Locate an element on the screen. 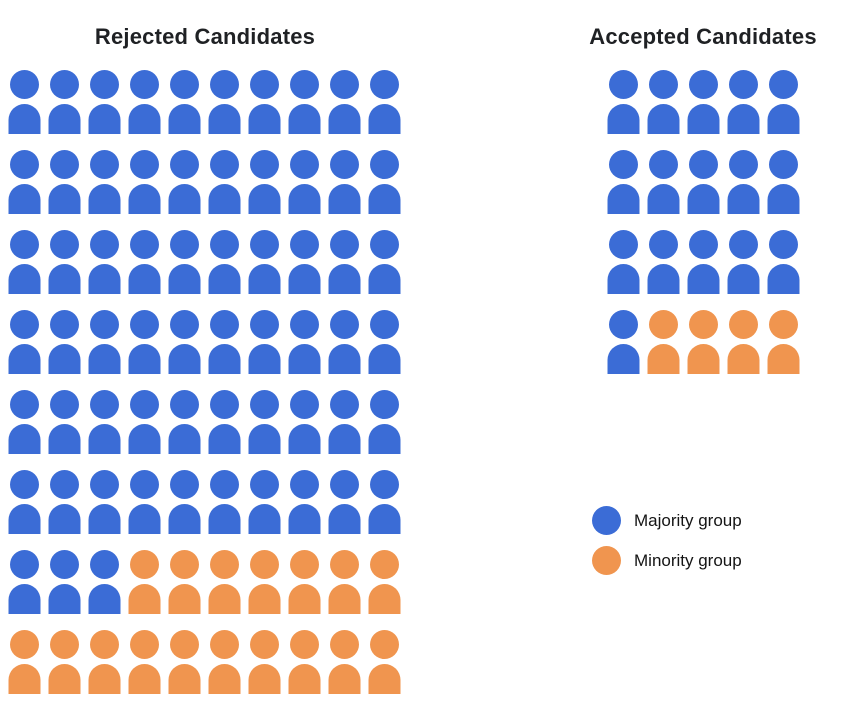  accepted-candidates-panel: Accepted Candidates is located at coordinates (703, 199).